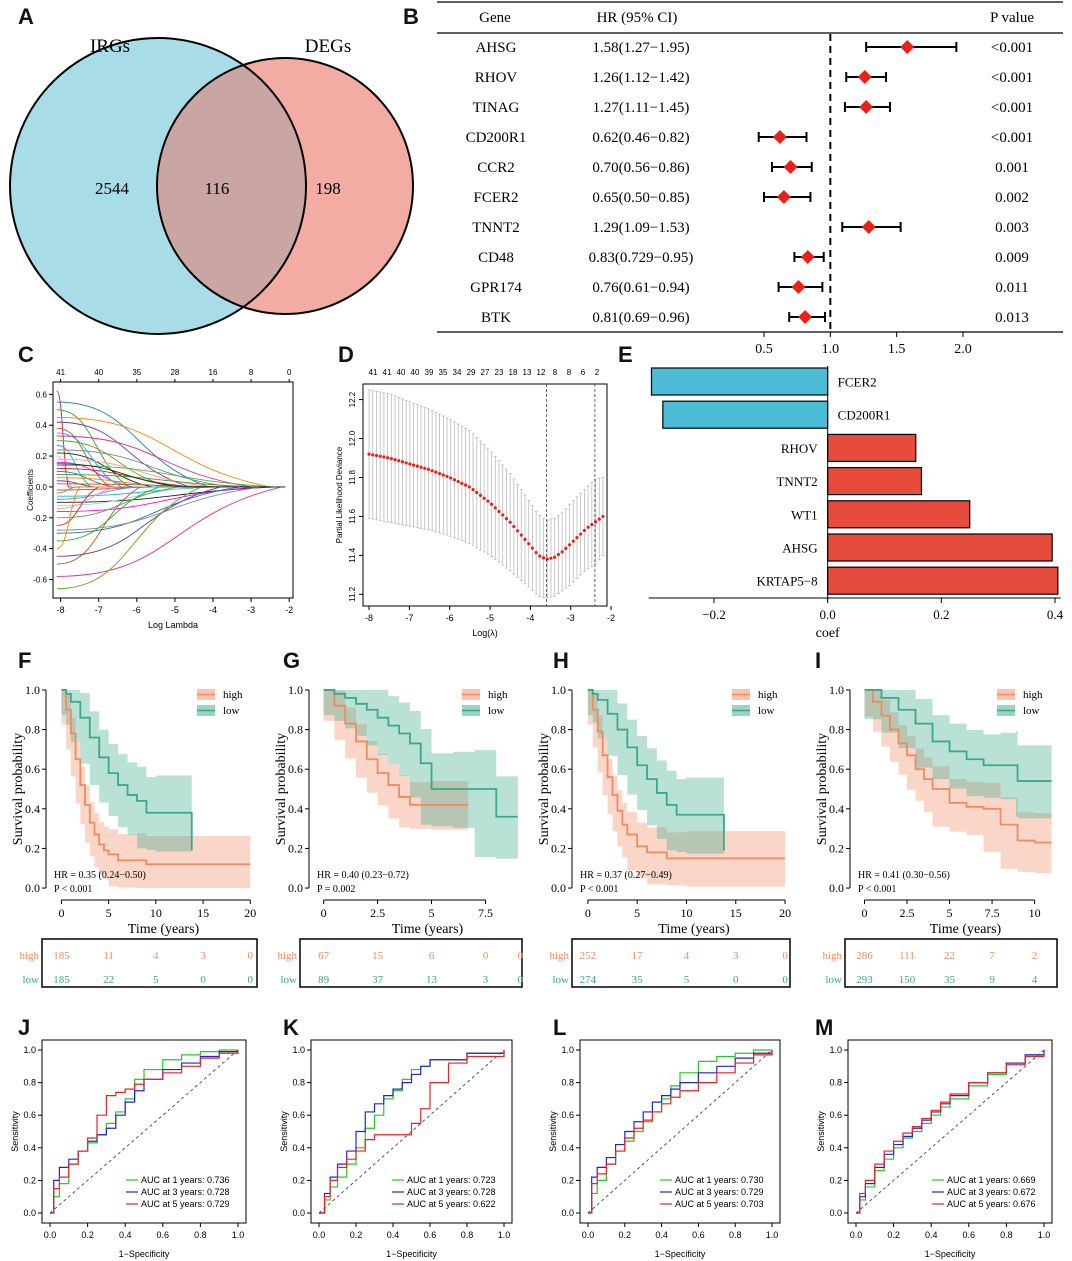 The height and width of the screenshot is (1261, 1072). What do you see at coordinates (950, 1254) in the screenshot?
I see `roc-xlabel: 1−Specificity` at bounding box center [950, 1254].